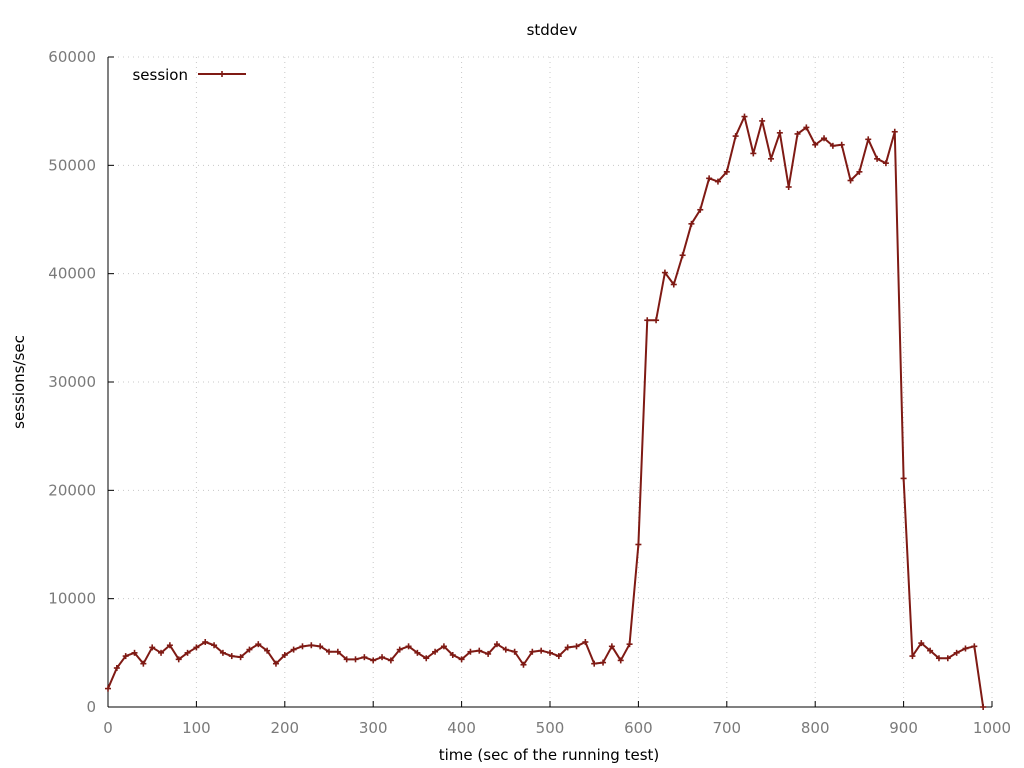  Describe the element at coordinates (72, 165) in the screenshot. I see `y-tick-label: 50000` at that location.